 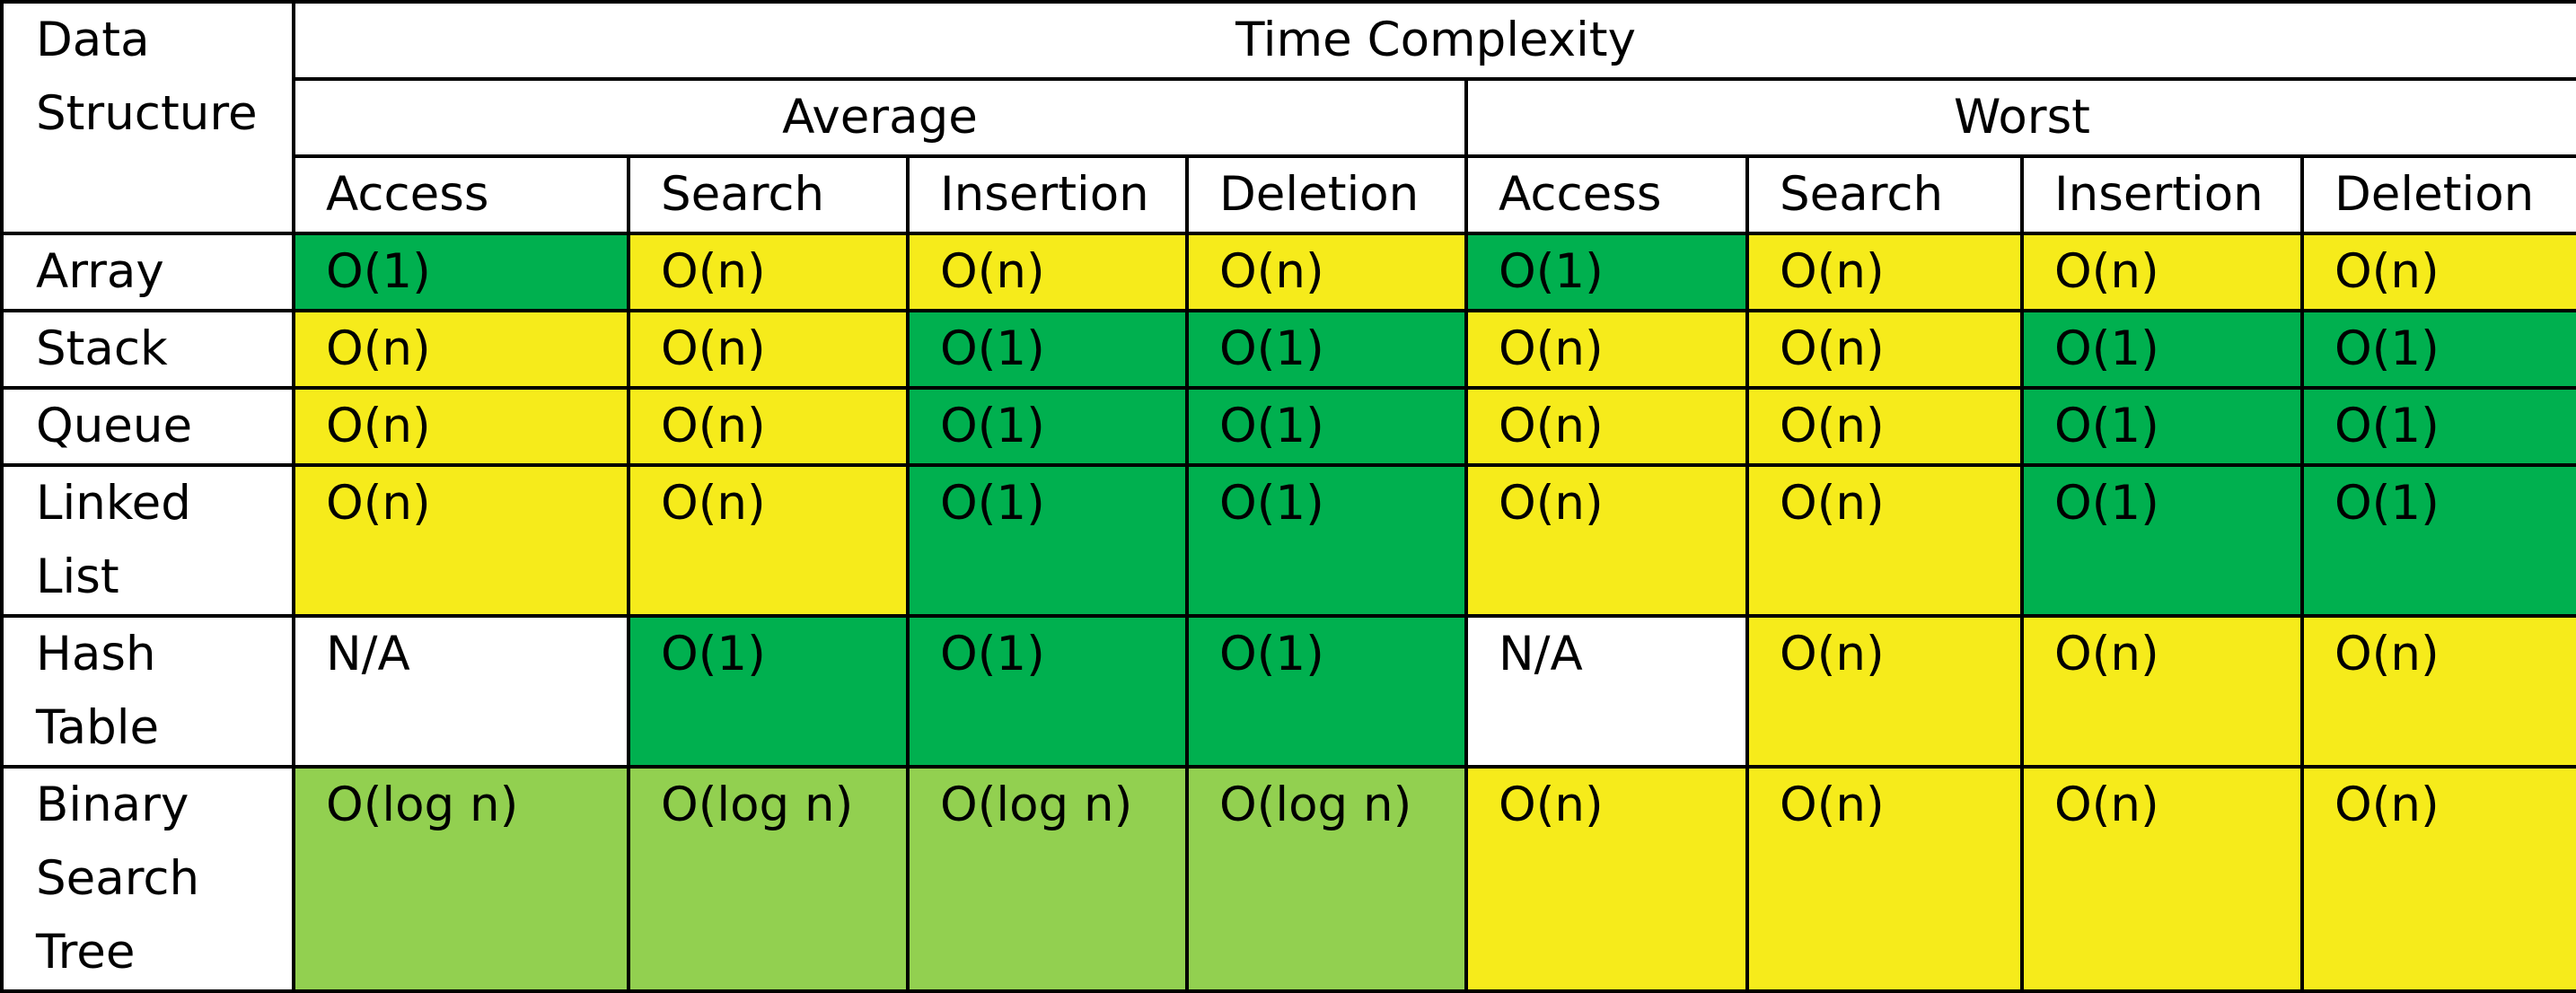 I want to click on column-header-average-insertion: Insertion, so click(x=1048, y=194).